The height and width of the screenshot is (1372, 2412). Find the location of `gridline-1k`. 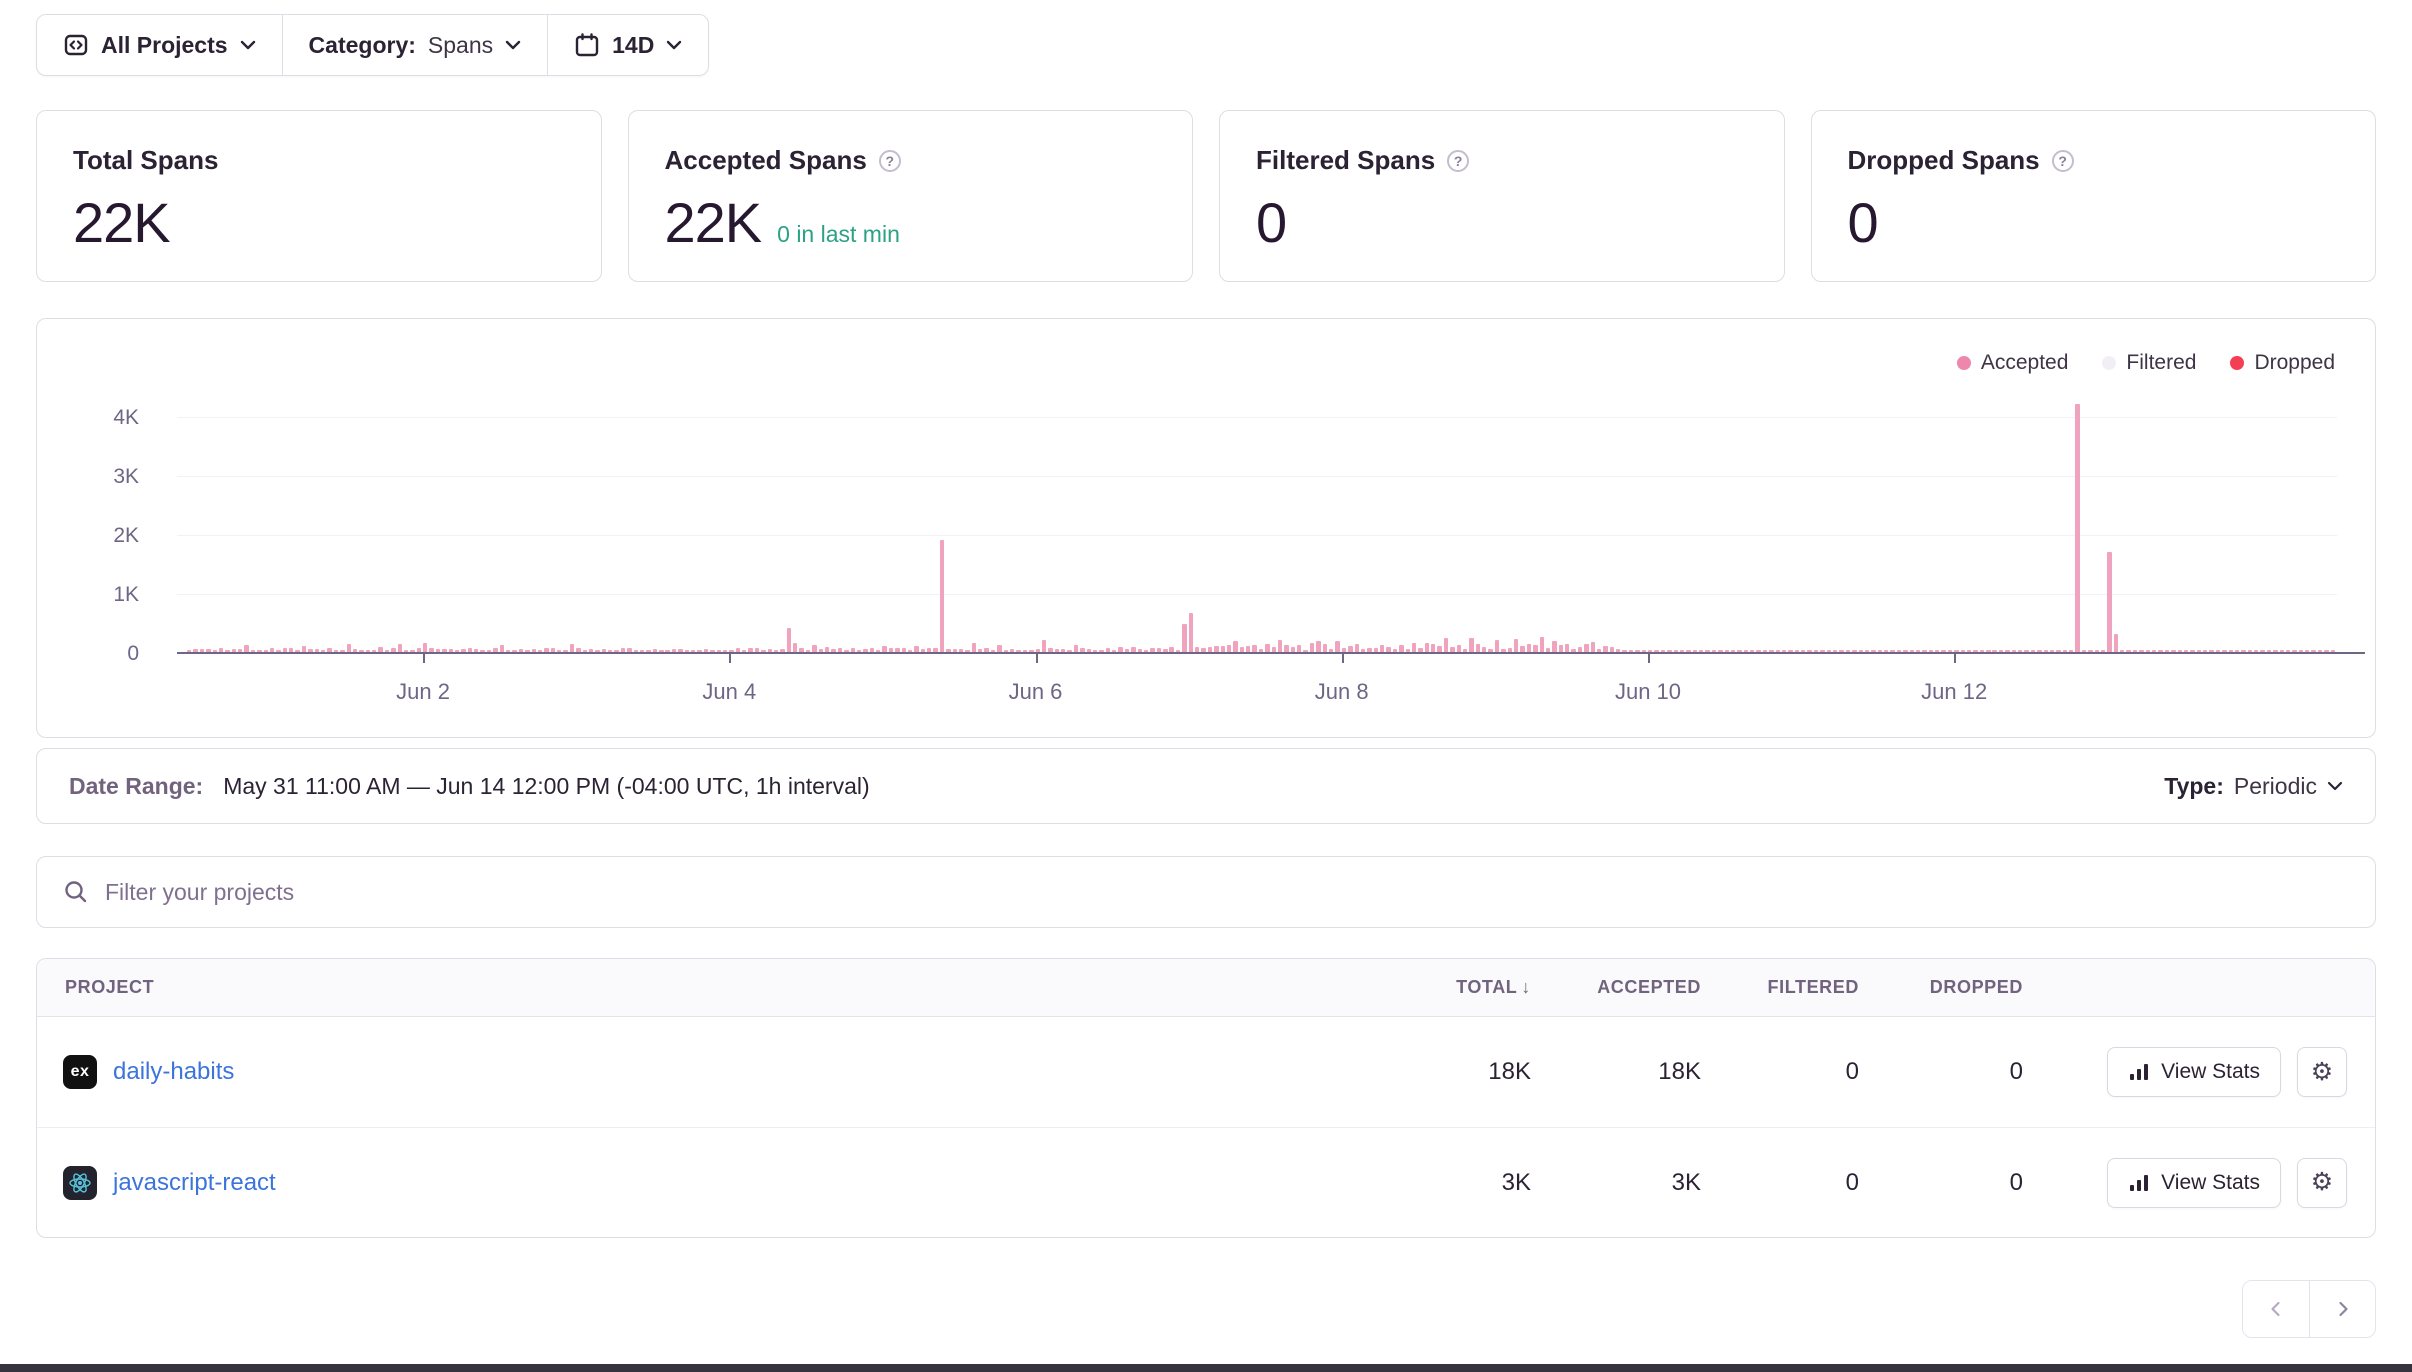

gridline-1k is located at coordinates (1257, 594).